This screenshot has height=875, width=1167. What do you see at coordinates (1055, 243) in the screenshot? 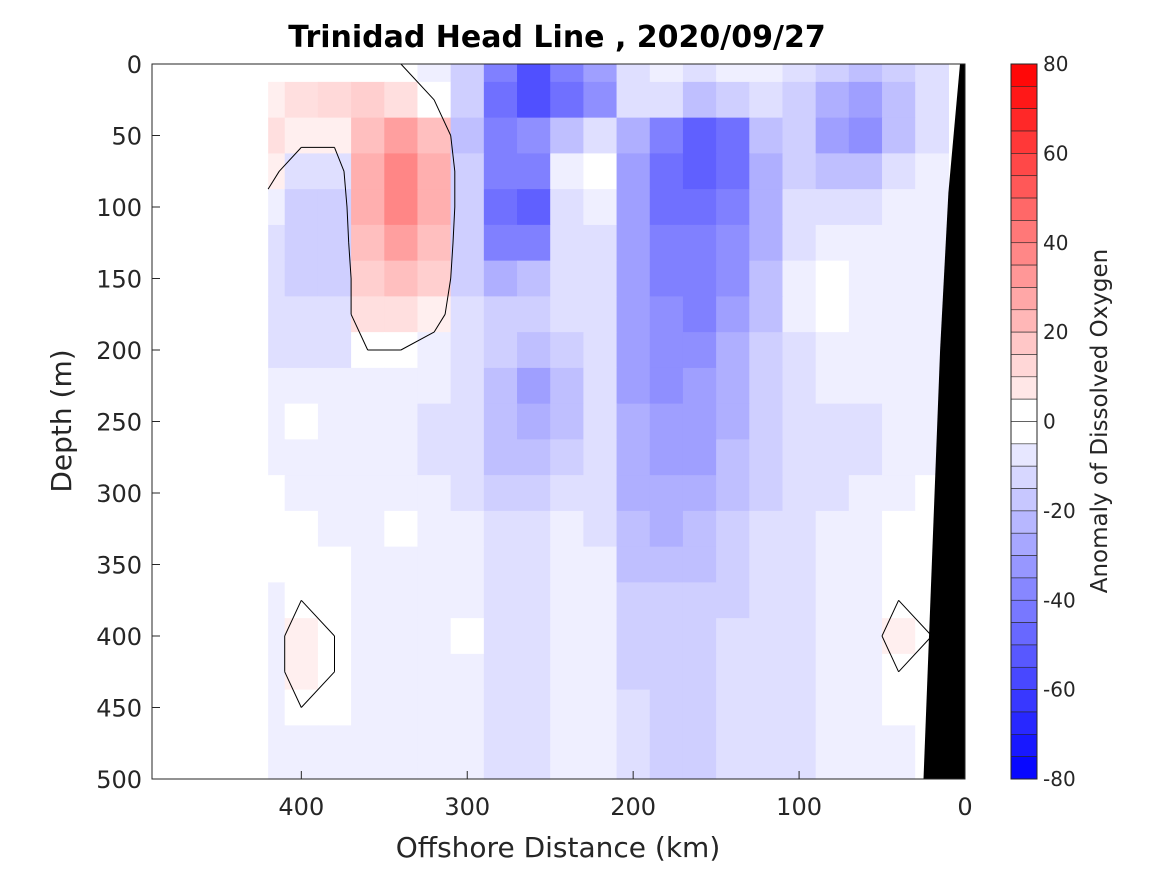
I see `colorbar-tick-label: 40` at bounding box center [1055, 243].